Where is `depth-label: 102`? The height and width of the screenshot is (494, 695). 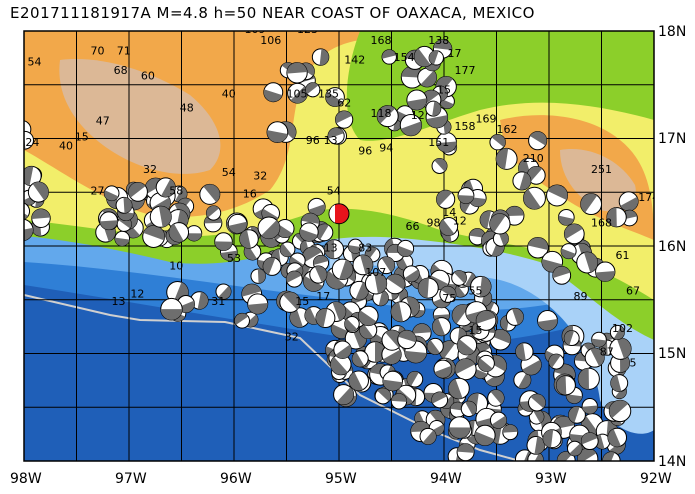
depth-label: 102 is located at coordinates (622, 328).